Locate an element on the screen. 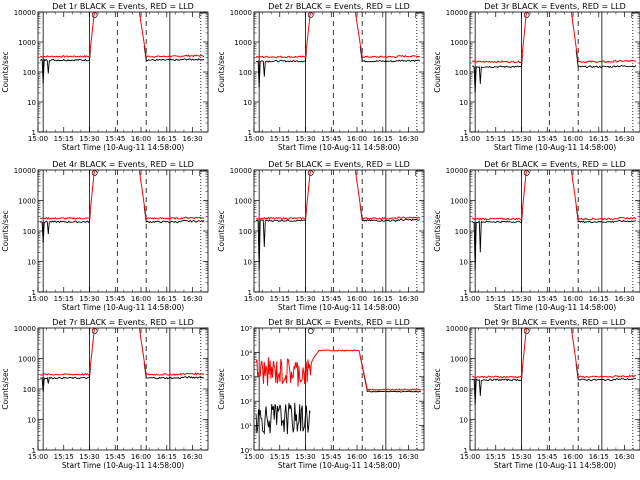 The height and width of the screenshot is (480, 640). y-tick-label: 10⁰ is located at coordinates (246, 451).